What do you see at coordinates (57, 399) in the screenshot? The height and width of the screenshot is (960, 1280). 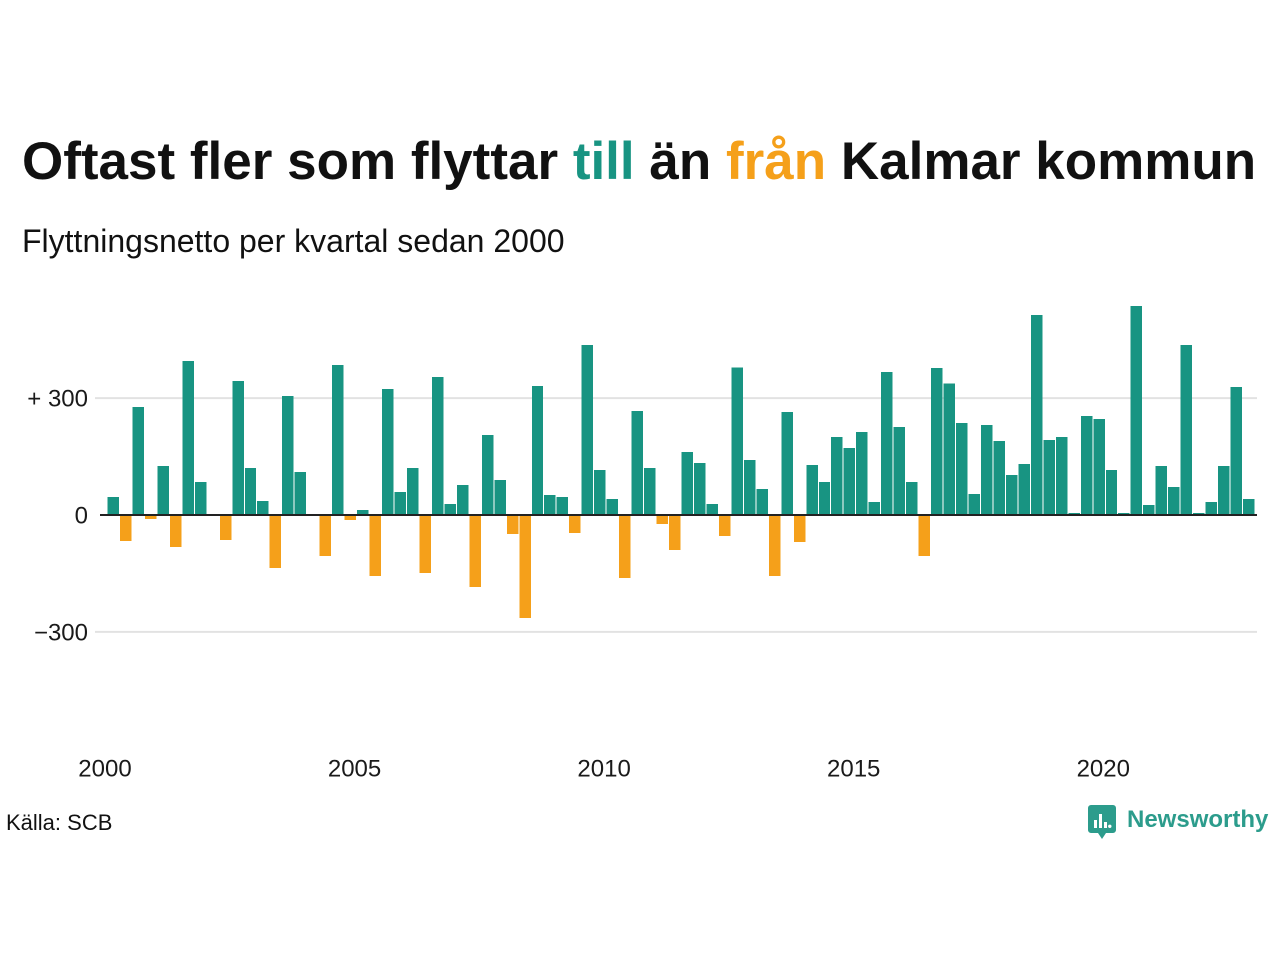 I see `y-tick-label: + 300` at bounding box center [57, 399].